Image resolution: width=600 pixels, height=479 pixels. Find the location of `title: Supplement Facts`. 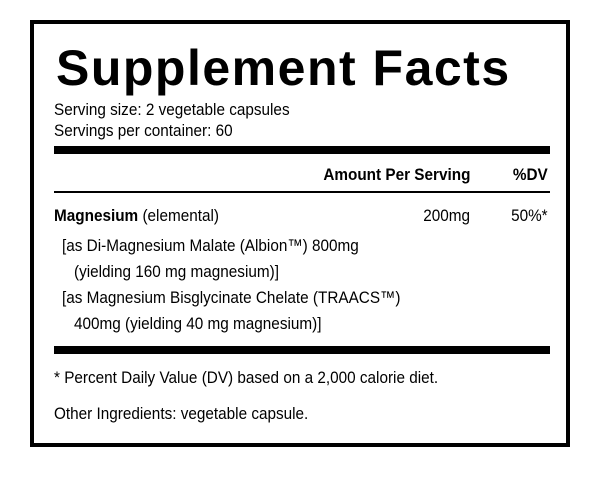

title: Supplement Facts is located at coordinates (283, 68).